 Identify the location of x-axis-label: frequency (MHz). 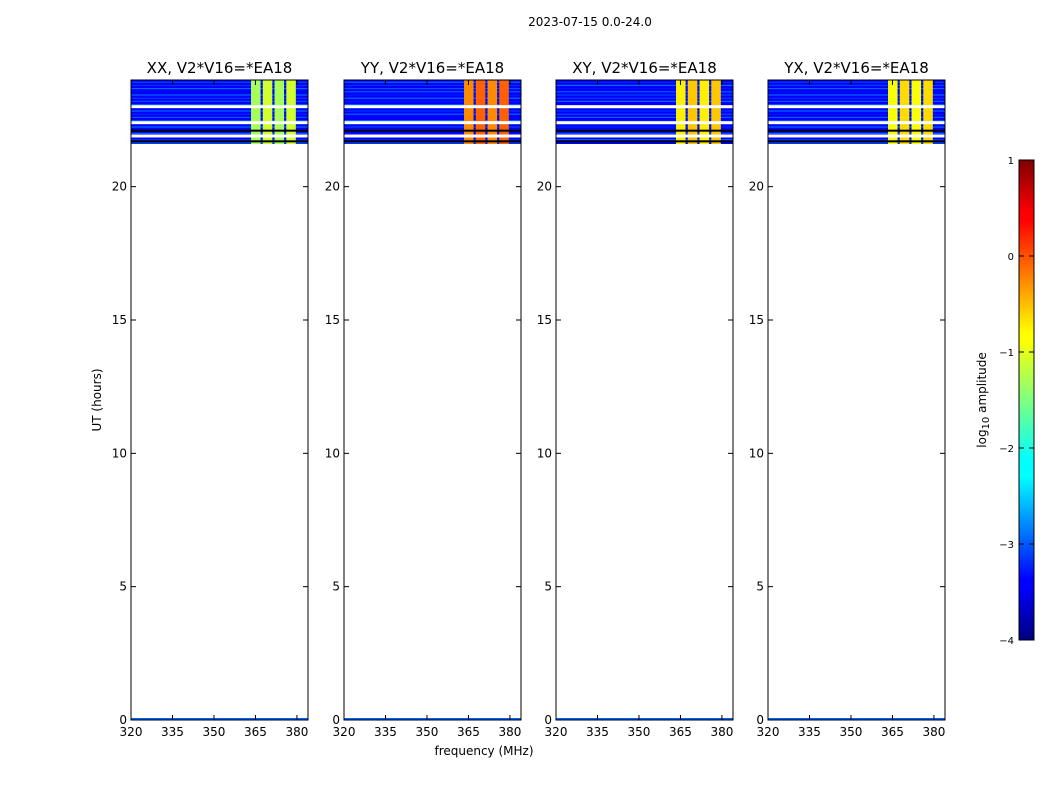
(483, 751).